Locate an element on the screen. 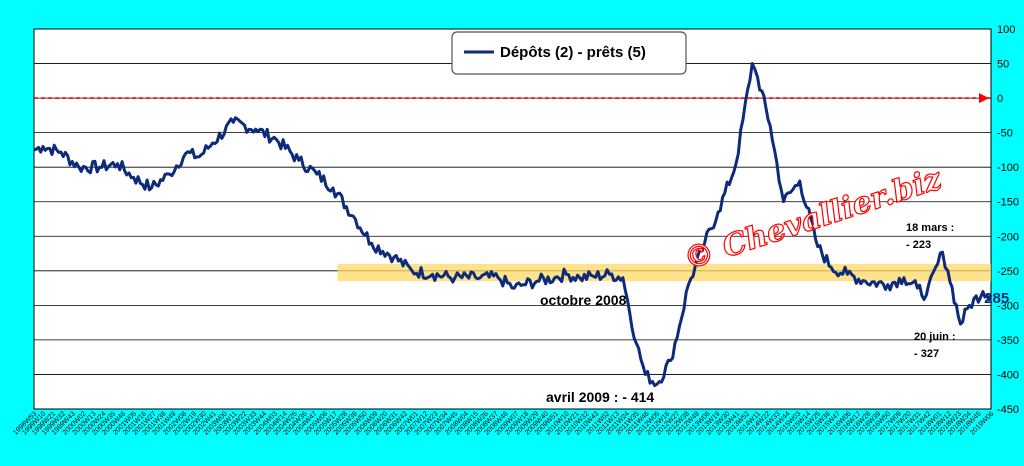 Image resolution: width=1024 pixels, height=466 pixels. annotation-18-mars-line2: - 223 is located at coordinates (918, 245).